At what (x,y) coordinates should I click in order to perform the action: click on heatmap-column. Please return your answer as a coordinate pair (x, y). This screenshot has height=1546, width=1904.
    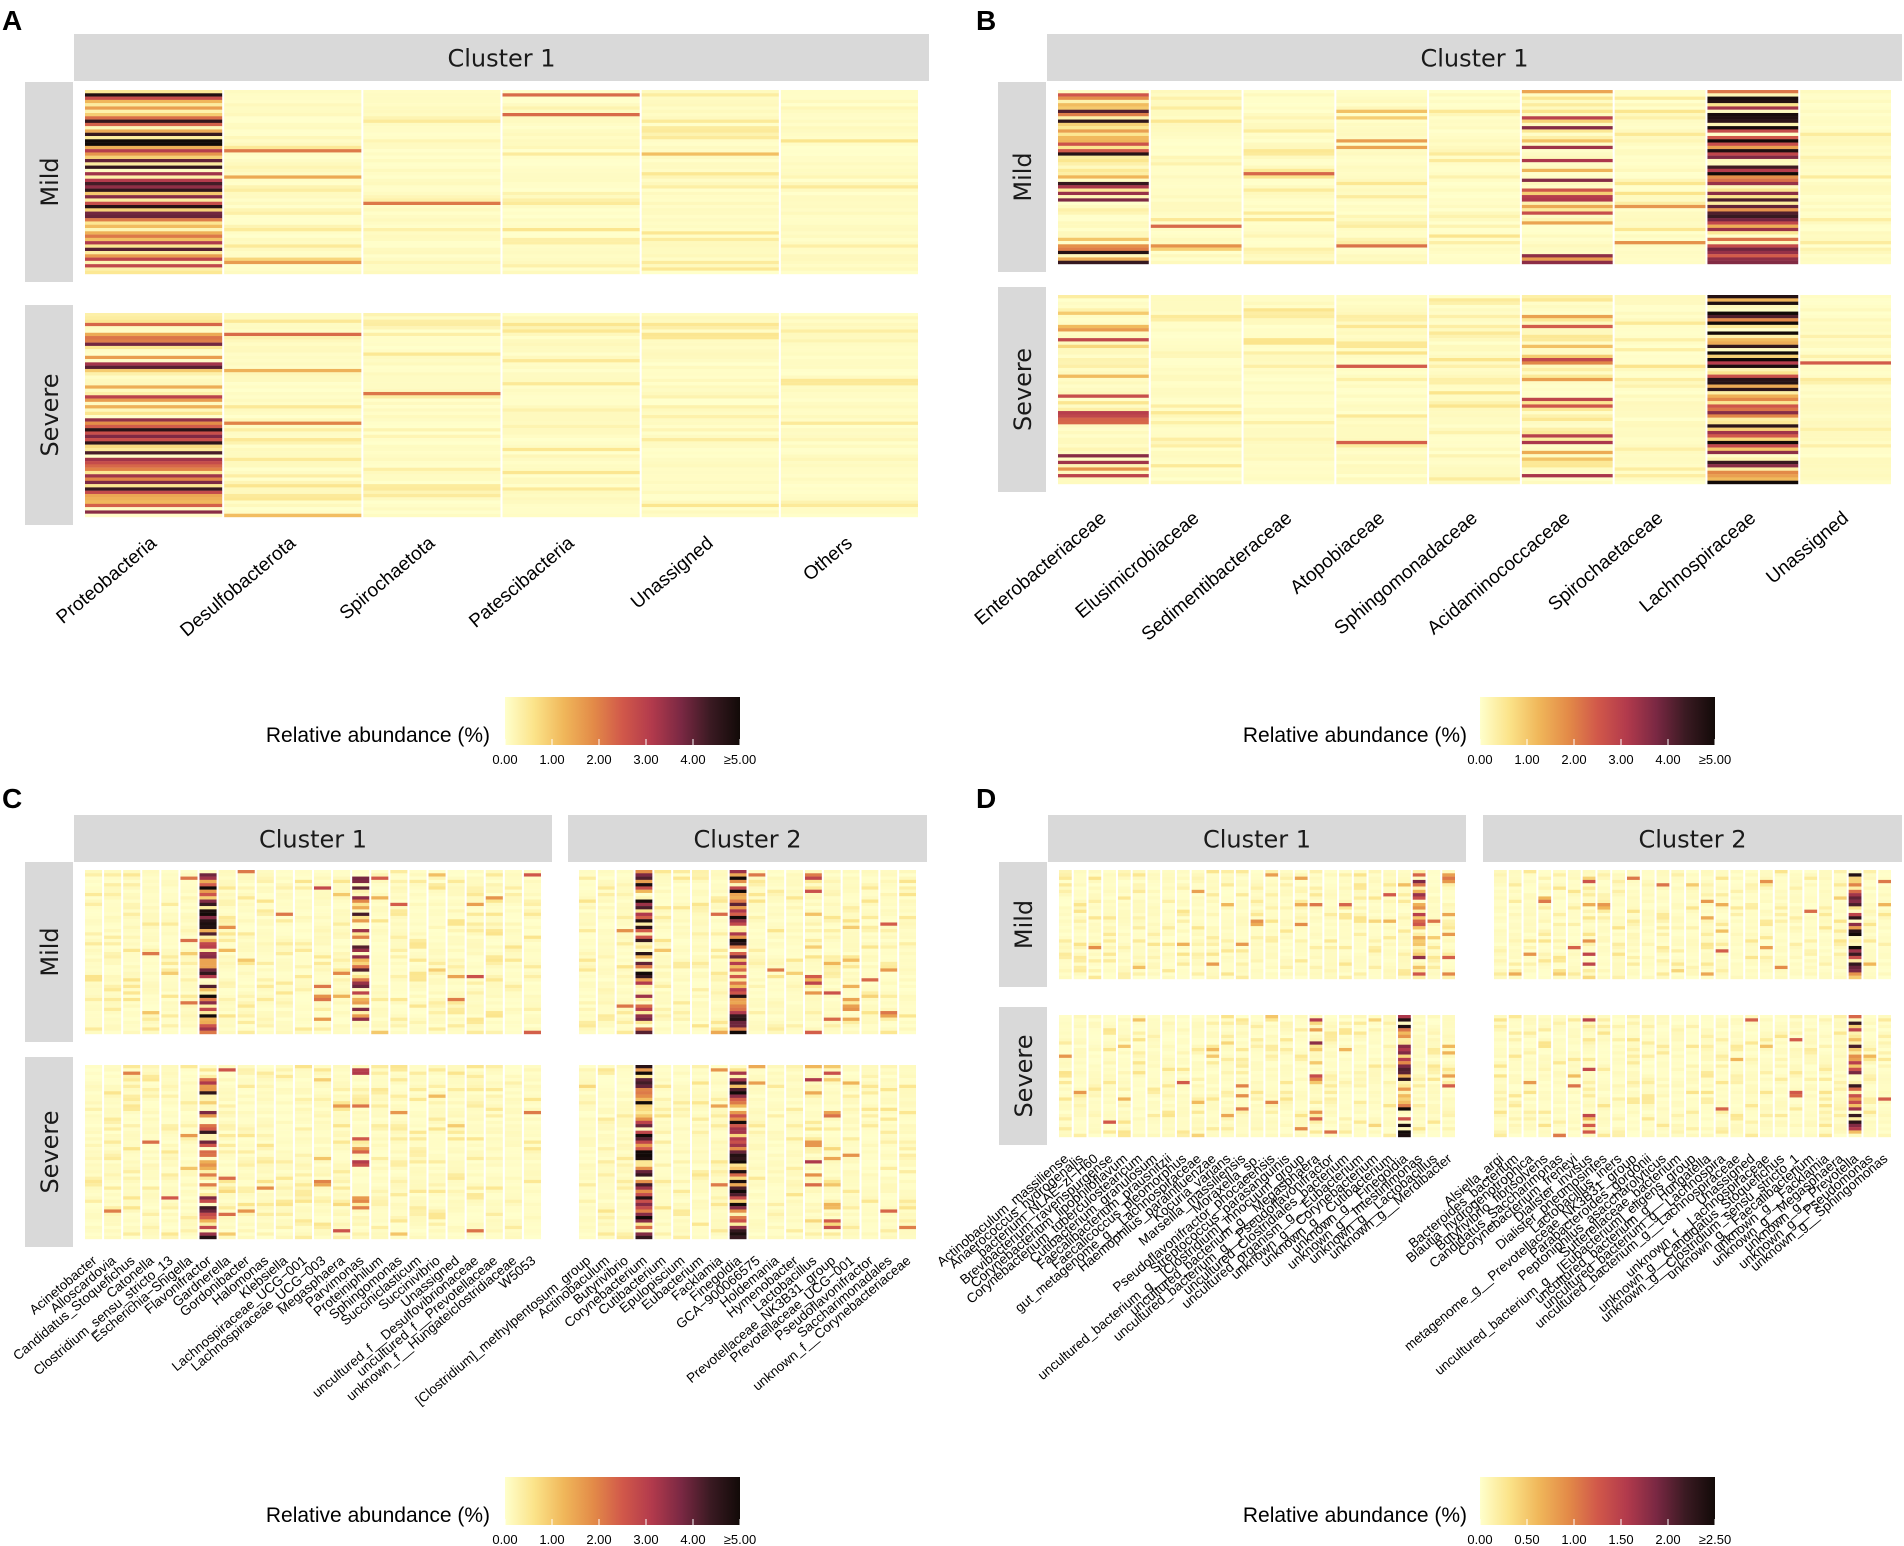
    Looking at the image, I should click on (1196, 177).